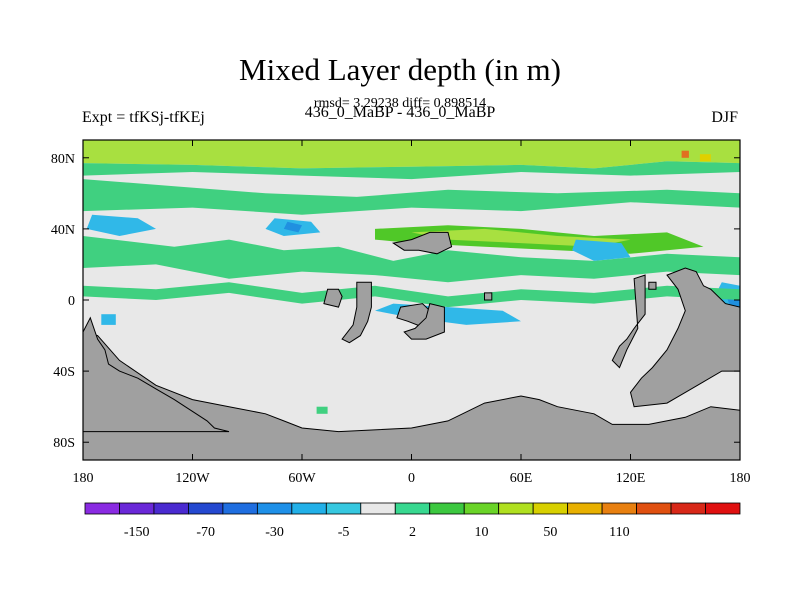 The width and height of the screenshot is (800, 600). I want to click on land-mid-atlantic-island, so click(488, 296).